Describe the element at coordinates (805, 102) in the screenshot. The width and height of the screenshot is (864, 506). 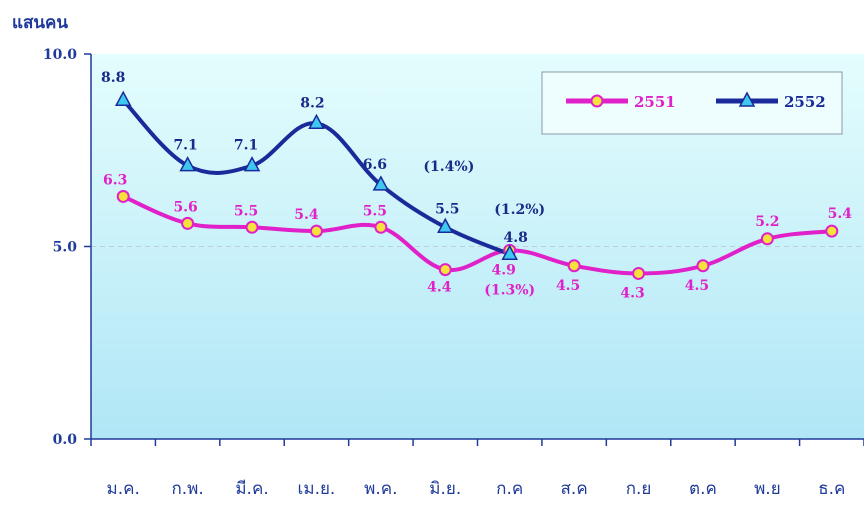
I see `legend-label-2552: 2552` at that location.